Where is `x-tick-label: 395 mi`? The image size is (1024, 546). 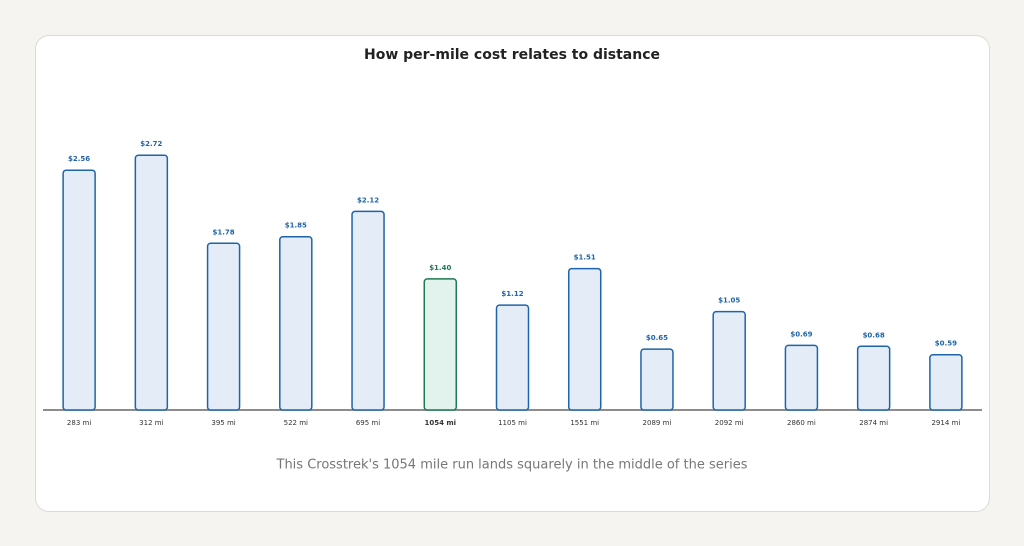 x-tick-label: 395 mi is located at coordinates (223, 423).